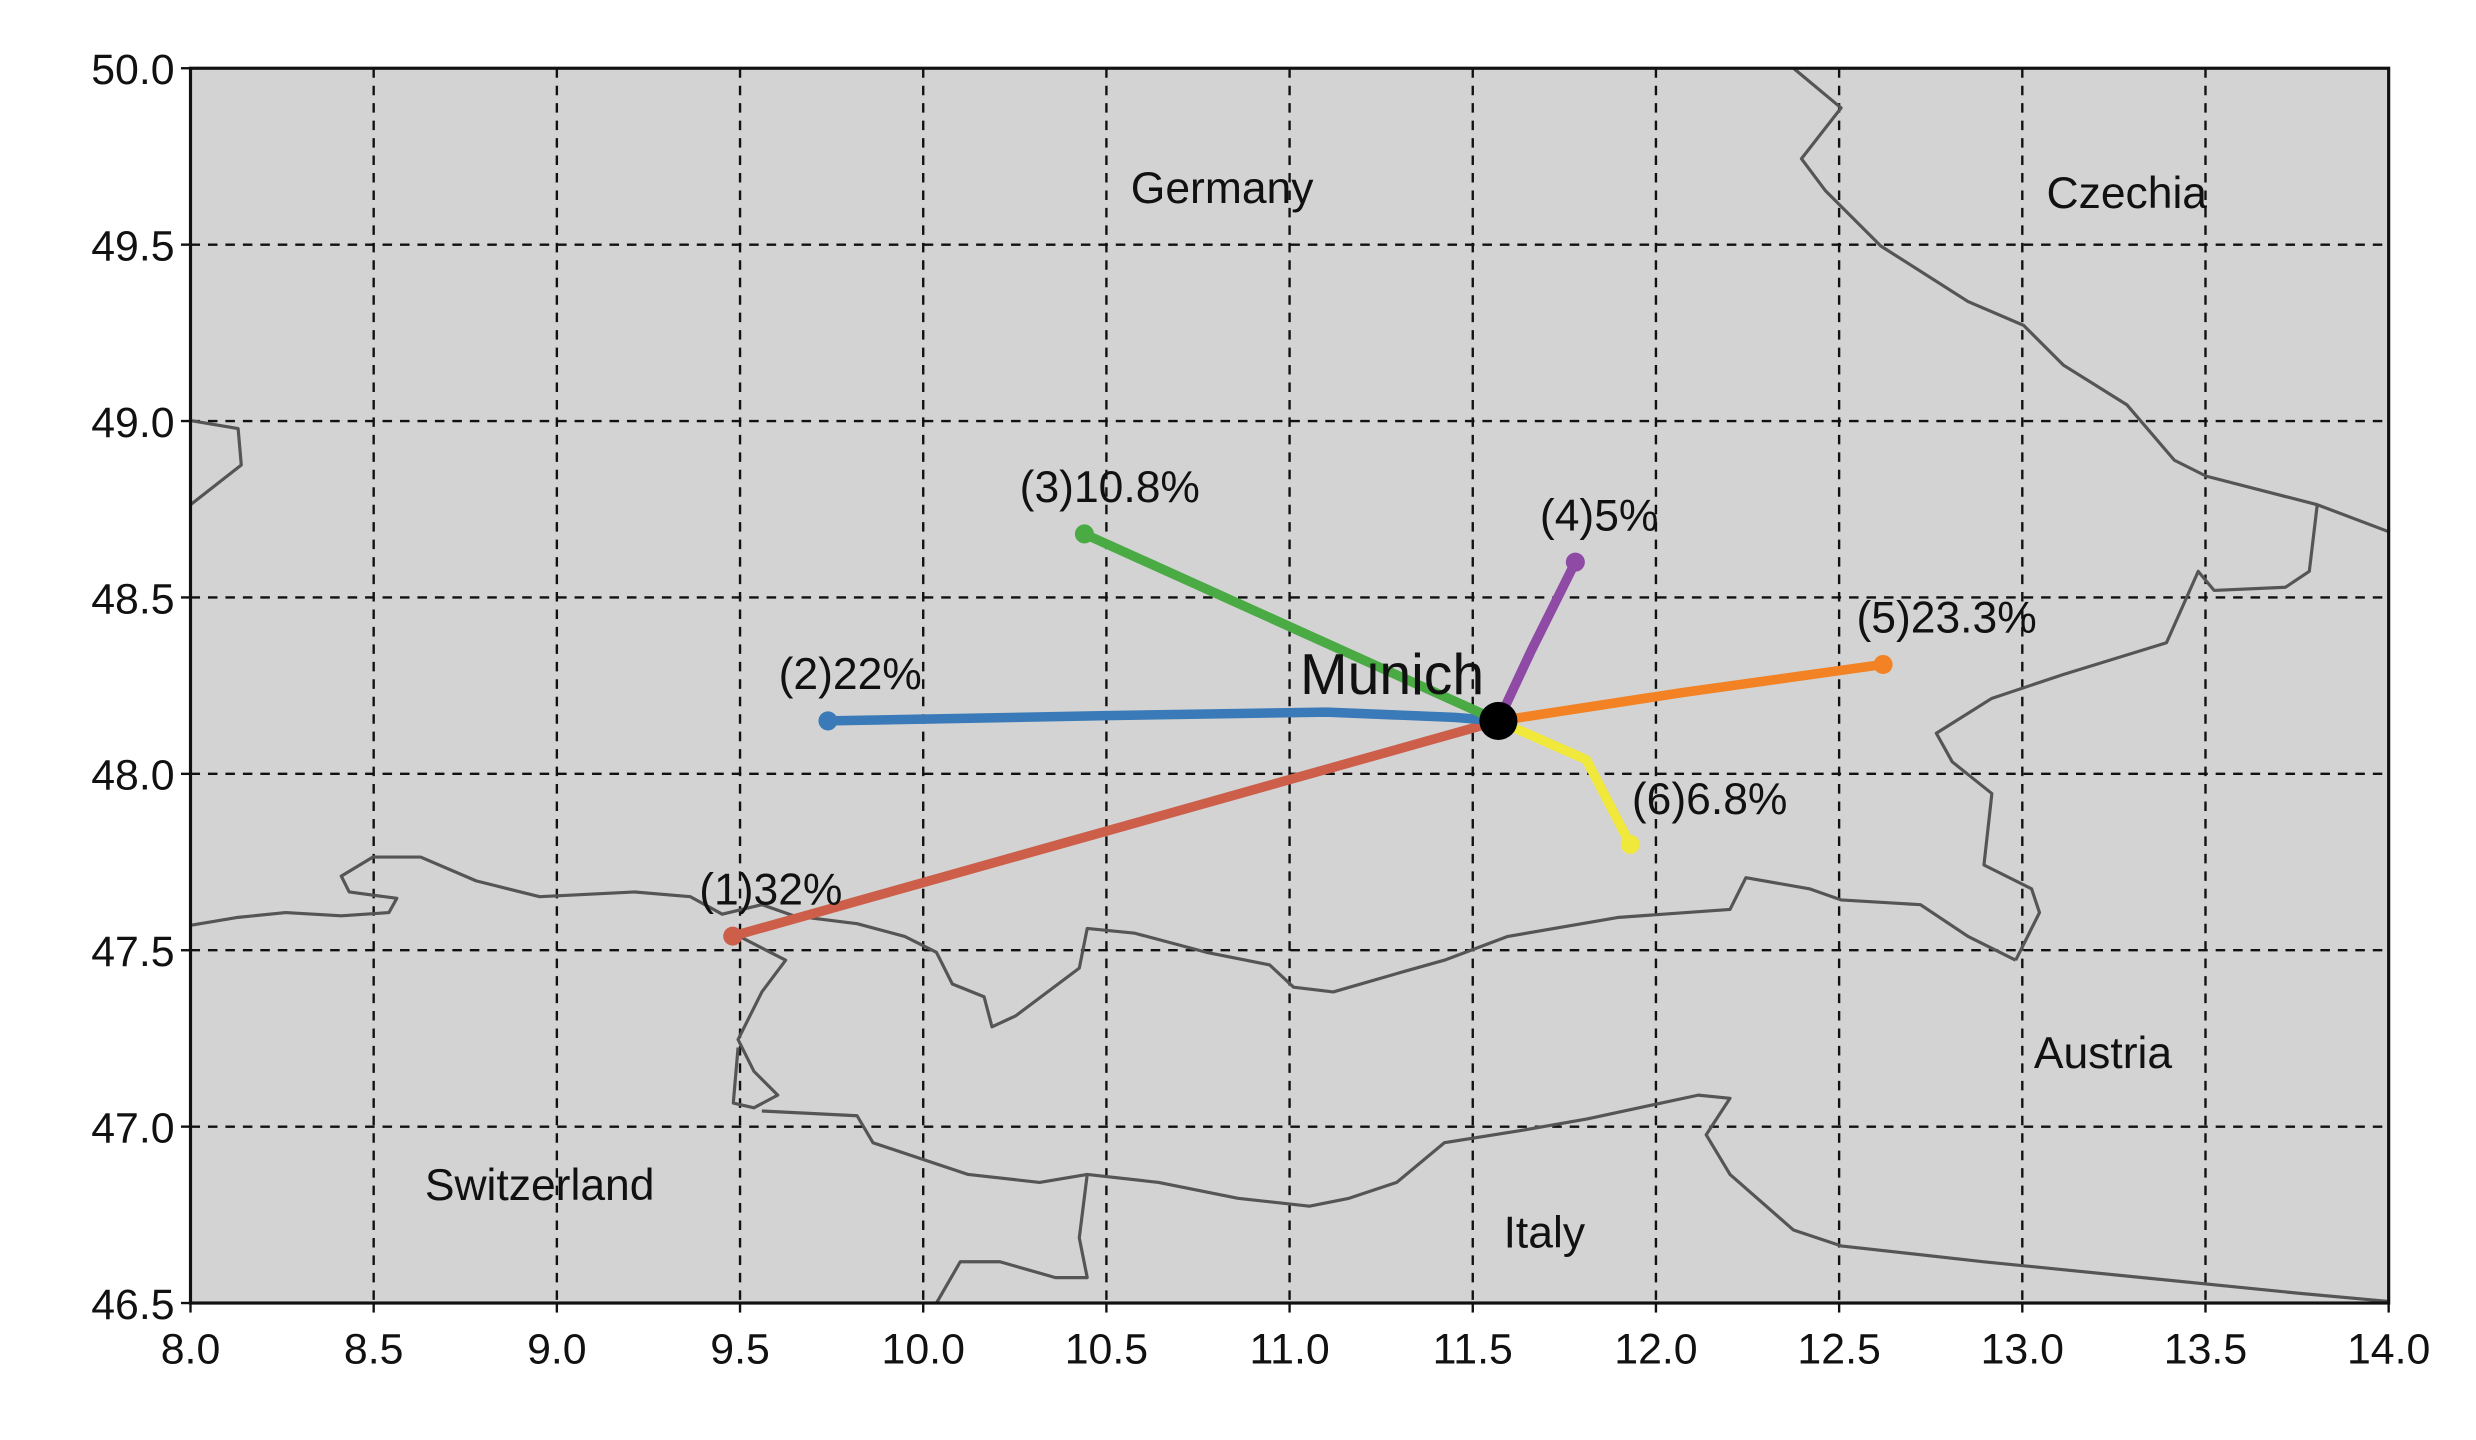  I want to click on y-tick-label: 46.5, so click(132, 1305).